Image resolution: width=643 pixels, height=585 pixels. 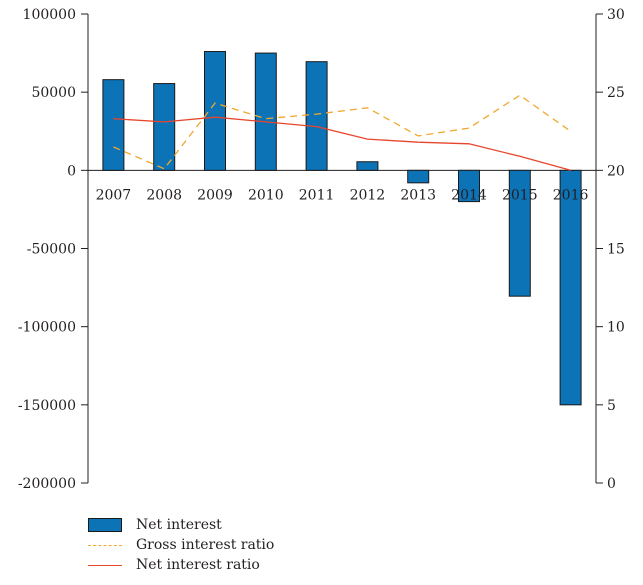 What do you see at coordinates (342, 143) in the screenshot?
I see `line-net-interest-ratio` at bounding box center [342, 143].